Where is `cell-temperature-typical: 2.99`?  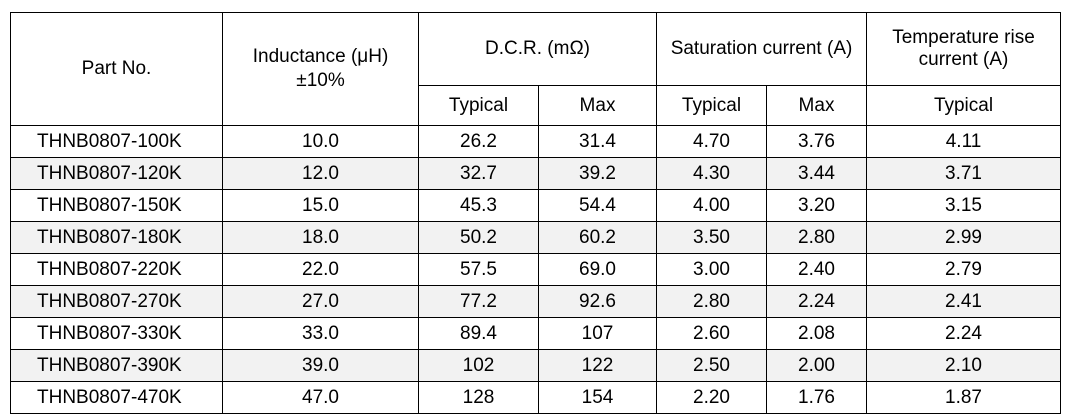 cell-temperature-typical: 2.99 is located at coordinates (964, 237).